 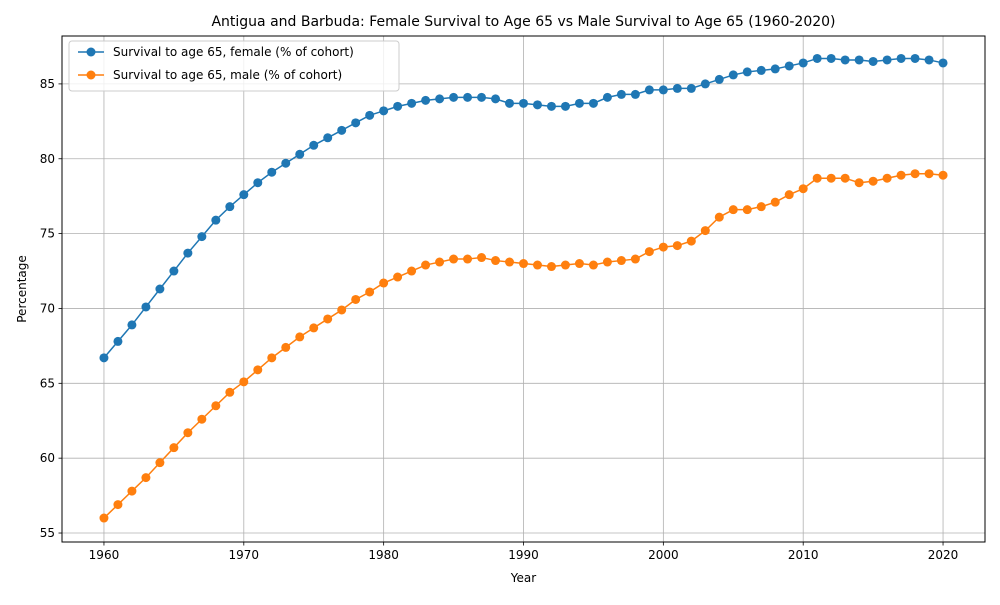 I want to click on y-tick-label: 70, so click(x=47, y=308).